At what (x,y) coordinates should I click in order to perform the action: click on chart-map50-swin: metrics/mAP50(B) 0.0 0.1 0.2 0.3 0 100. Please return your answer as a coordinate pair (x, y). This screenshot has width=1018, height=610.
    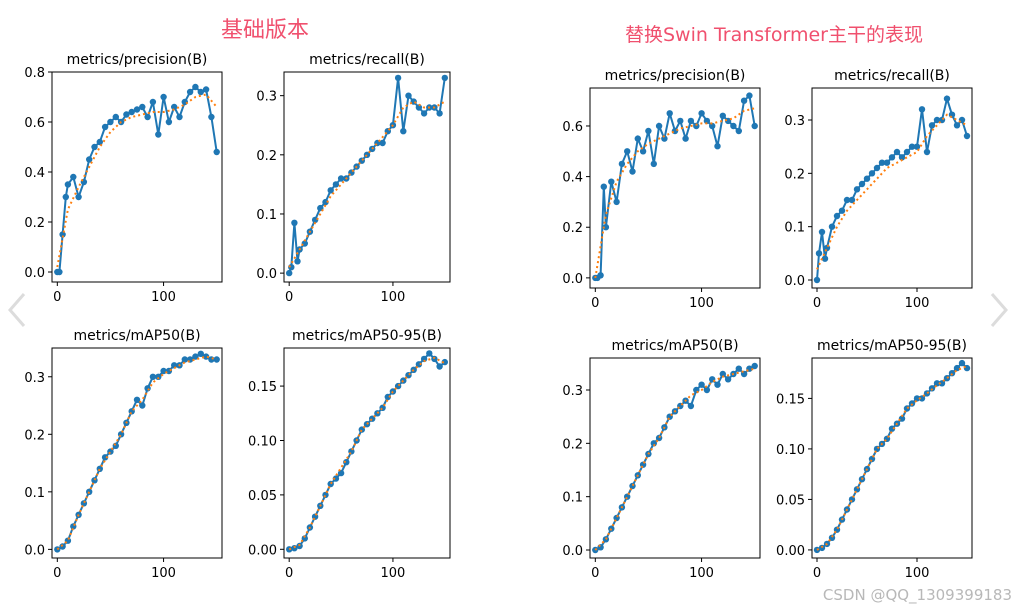
    Looking at the image, I should click on (668, 464).